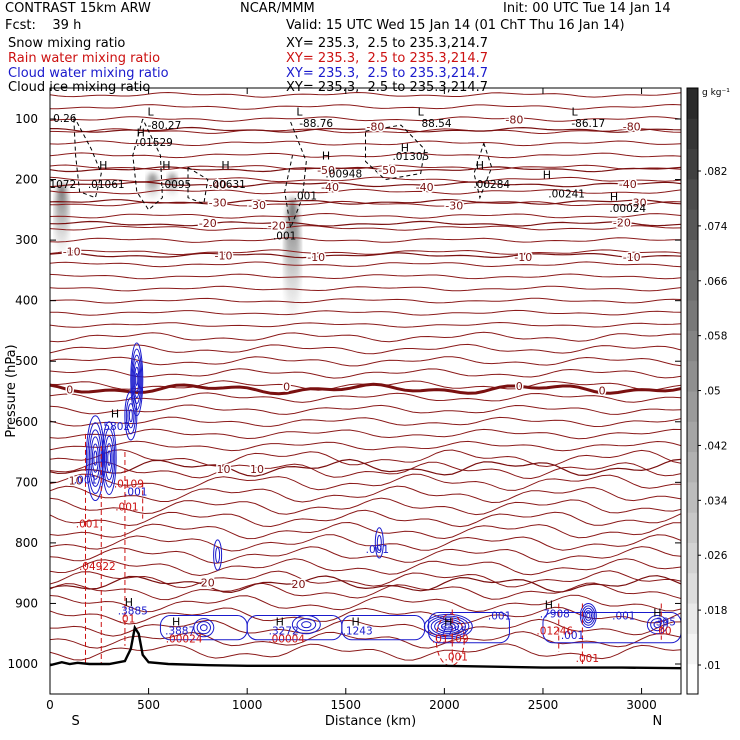 Image resolution: width=740 pixels, height=740 pixels. I want to click on surface-line-layer, so click(365, 647).